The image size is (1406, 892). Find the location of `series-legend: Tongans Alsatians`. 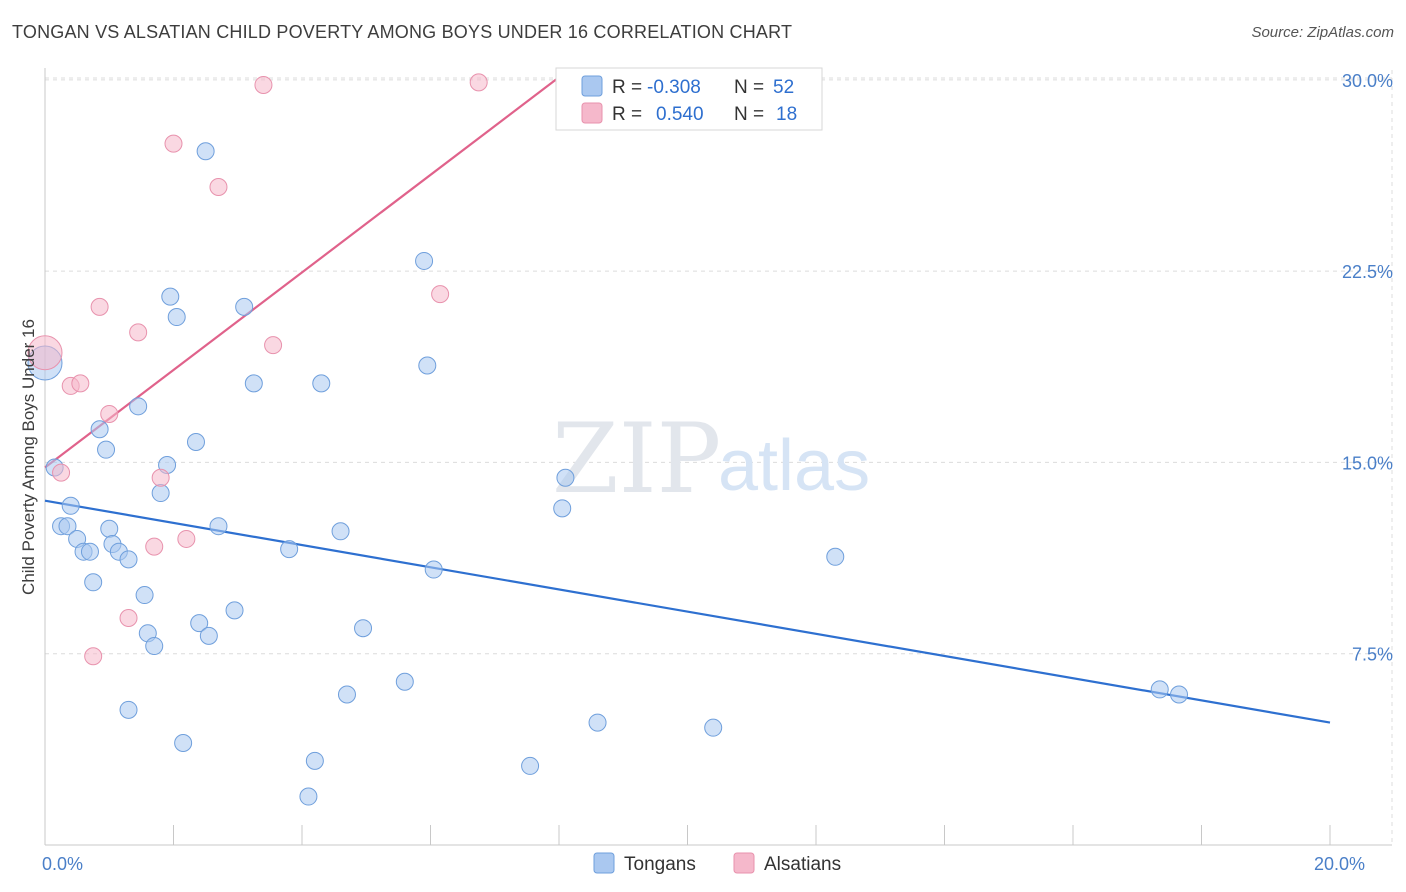

series-legend: Tongans Alsatians is located at coordinates (717, 863).